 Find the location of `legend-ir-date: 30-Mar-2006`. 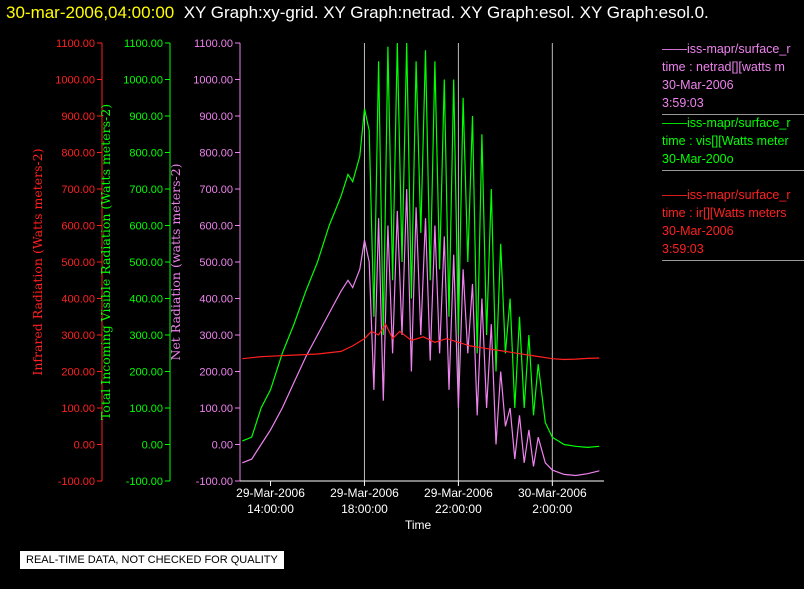

legend-ir-date: 30-Mar-2006 is located at coordinates (698, 231).